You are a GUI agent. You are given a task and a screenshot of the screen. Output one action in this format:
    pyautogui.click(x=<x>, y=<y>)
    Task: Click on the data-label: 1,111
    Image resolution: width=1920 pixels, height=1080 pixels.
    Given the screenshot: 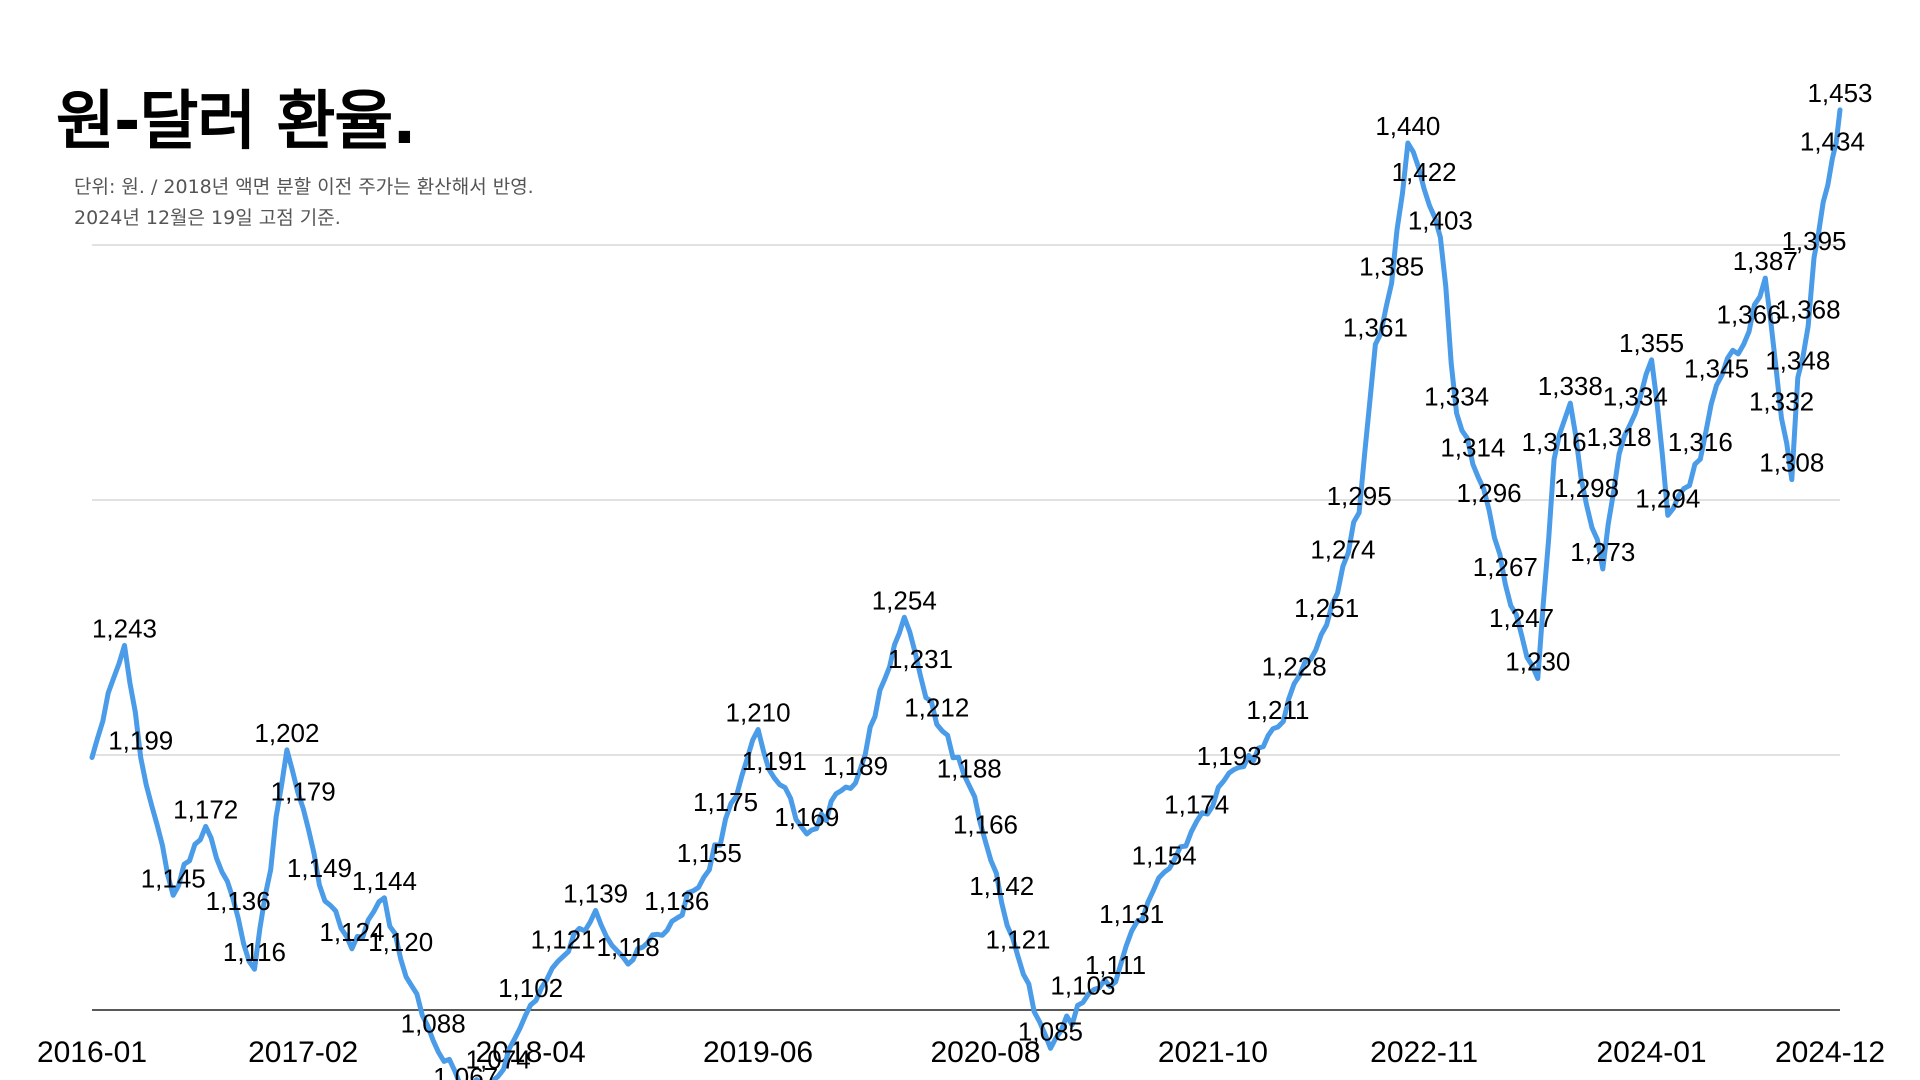 What is the action you would take?
    pyautogui.click(x=1115, y=965)
    